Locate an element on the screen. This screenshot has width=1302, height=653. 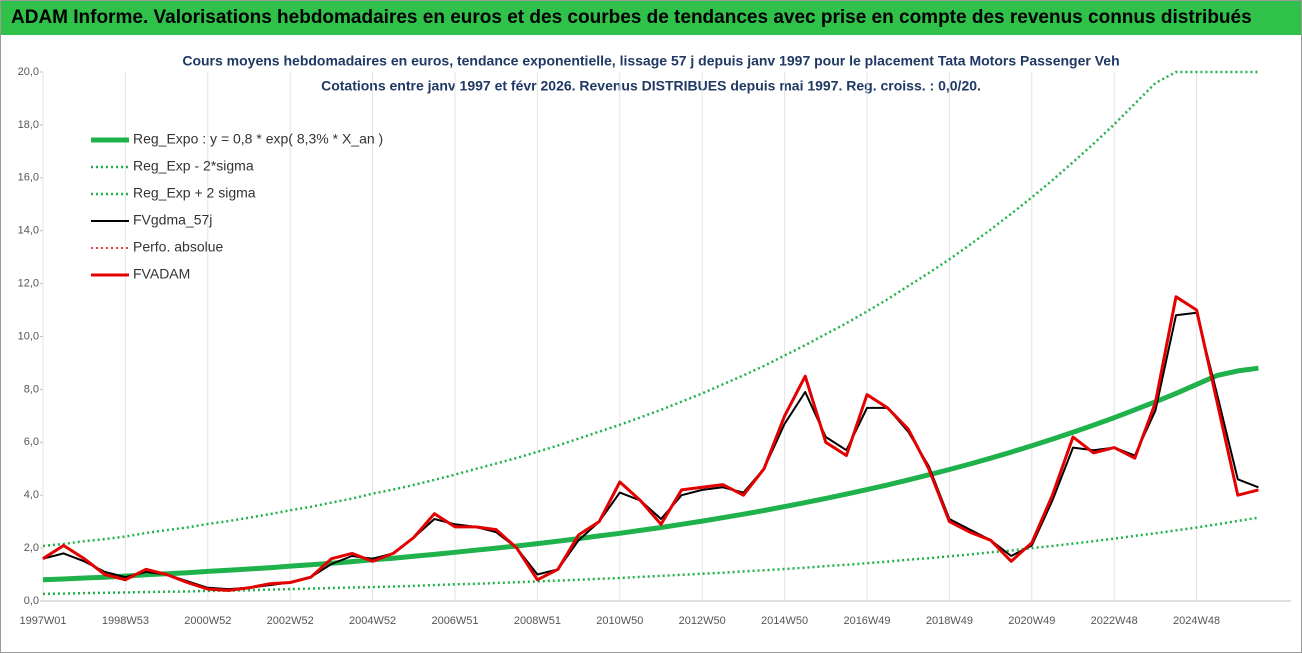
y-tick-label: 6,0 is located at coordinates (31, 442).